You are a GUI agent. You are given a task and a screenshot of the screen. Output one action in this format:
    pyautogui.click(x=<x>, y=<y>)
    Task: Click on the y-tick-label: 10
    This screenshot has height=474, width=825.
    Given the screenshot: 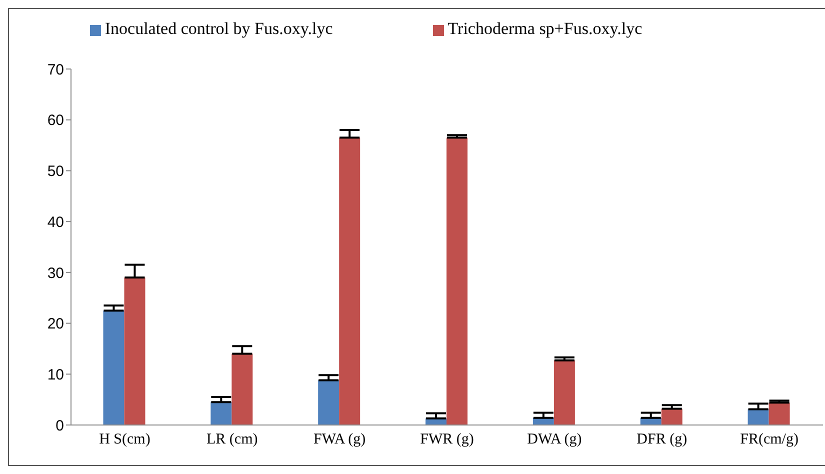 What is the action you would take?
    pyautogui.click(x=55, y=375)
    